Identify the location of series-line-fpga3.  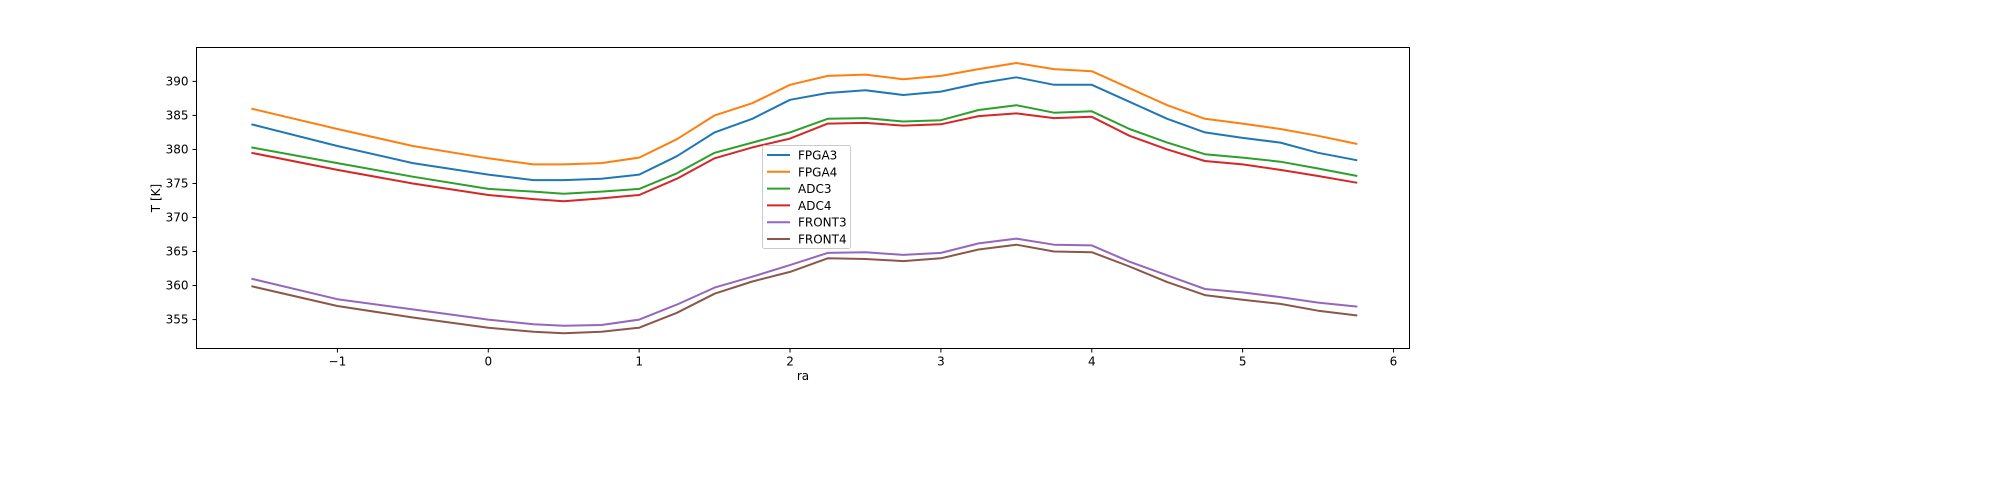
(804, 129).